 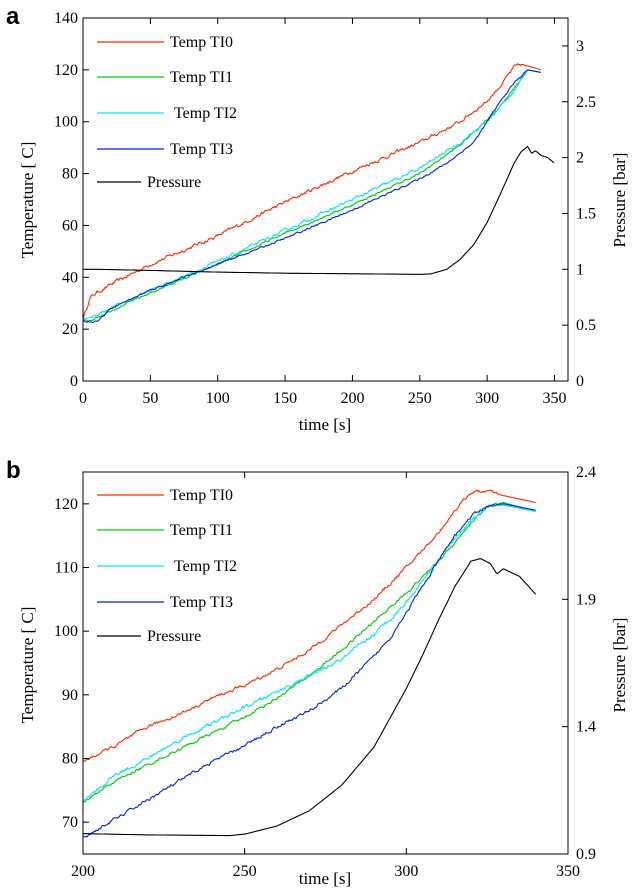 What do you see at coordinates (218, 398) in the screenshot?
I see `x-tick-label-a-100: 100` at bounding box center [218, 398].